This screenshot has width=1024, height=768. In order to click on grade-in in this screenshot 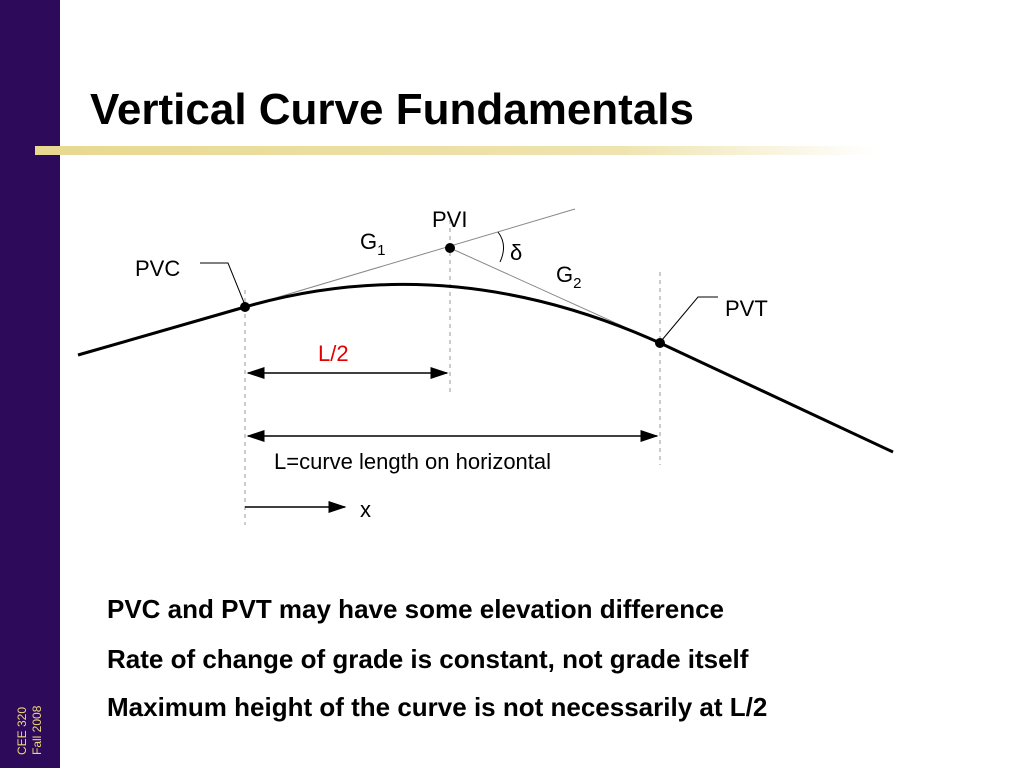, I will do `click(161, 331)`.